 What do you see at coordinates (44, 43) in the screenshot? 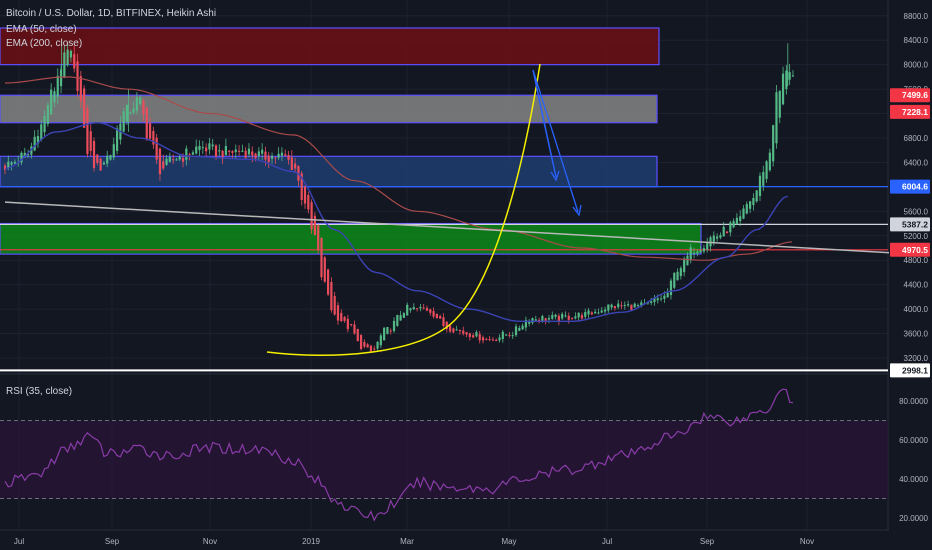
I see `ema200-legend: EMA (200, close)` at bounding box center [44, 43].